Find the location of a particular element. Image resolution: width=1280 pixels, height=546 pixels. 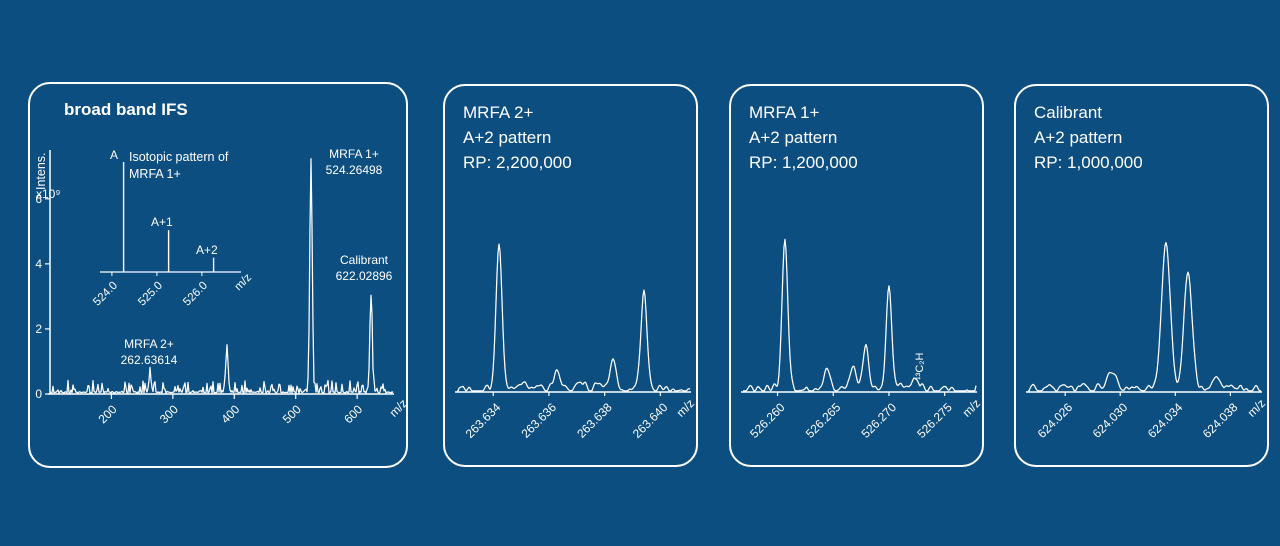

mrfa2-spectrum-plot: 263.634 263.636 263.638 263.640 m/z is located at coordinates (576, 342).